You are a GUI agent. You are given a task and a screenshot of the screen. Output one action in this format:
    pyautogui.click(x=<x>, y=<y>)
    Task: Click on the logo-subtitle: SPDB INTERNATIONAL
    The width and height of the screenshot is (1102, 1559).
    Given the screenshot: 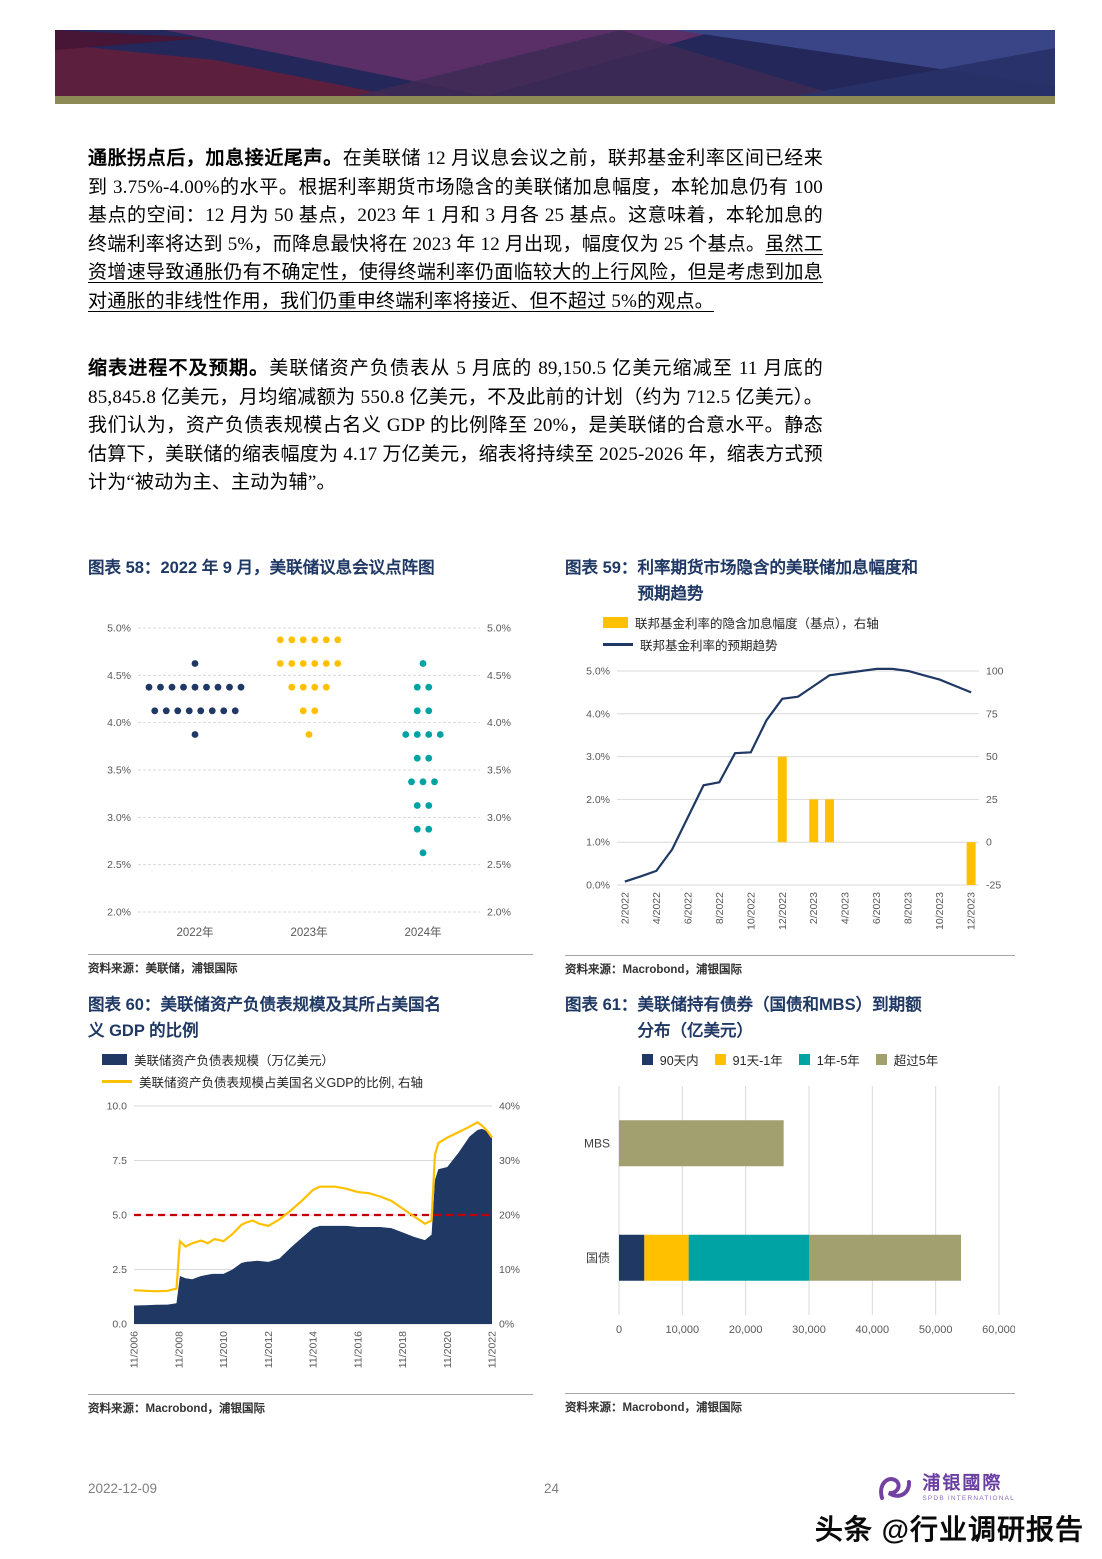 What is the action you would take?
    pyautogui.click(x=968, y=1499)
    